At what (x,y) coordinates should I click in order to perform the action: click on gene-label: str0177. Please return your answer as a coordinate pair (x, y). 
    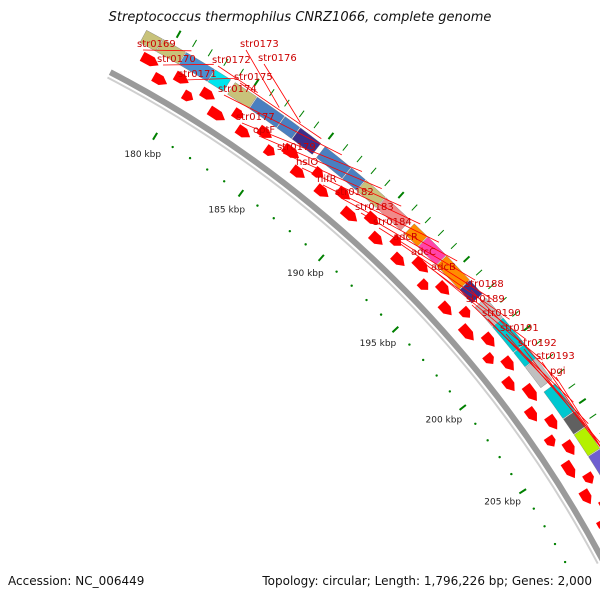
    Looking at the image, I should click on (255, 117).